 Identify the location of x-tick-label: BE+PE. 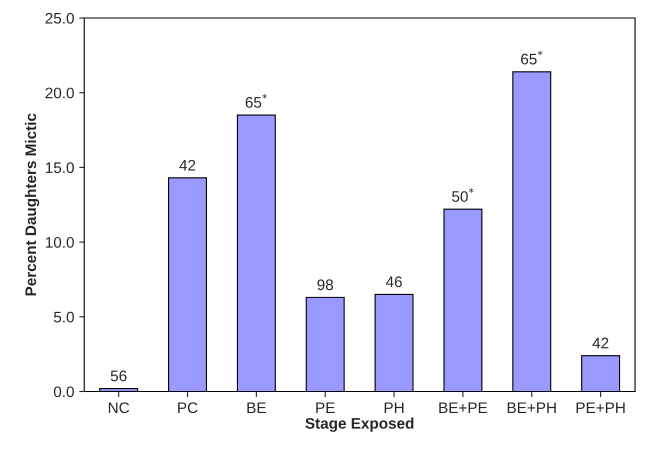
(463, 407).